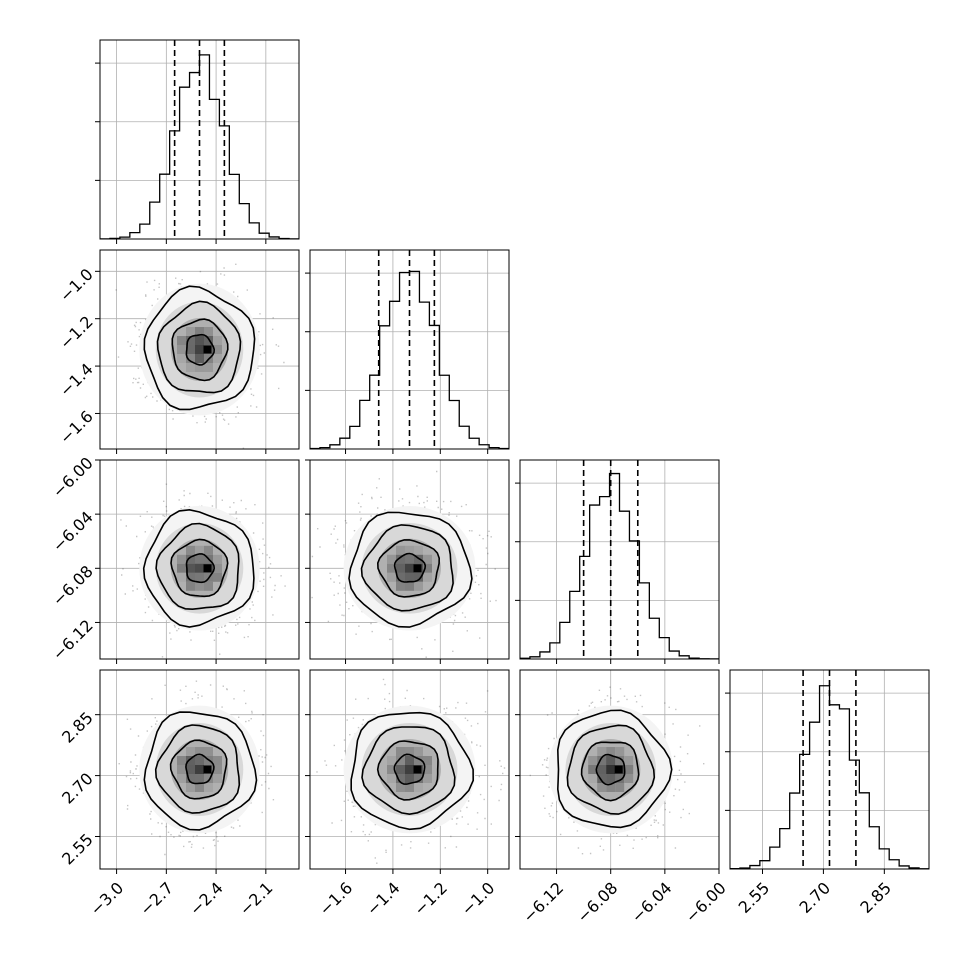 This screenshot has height=970, width=970. What do you see at coordinates (619, 565) in the screenshot?
I see `histogram-line` at bounding box center [619, 565].